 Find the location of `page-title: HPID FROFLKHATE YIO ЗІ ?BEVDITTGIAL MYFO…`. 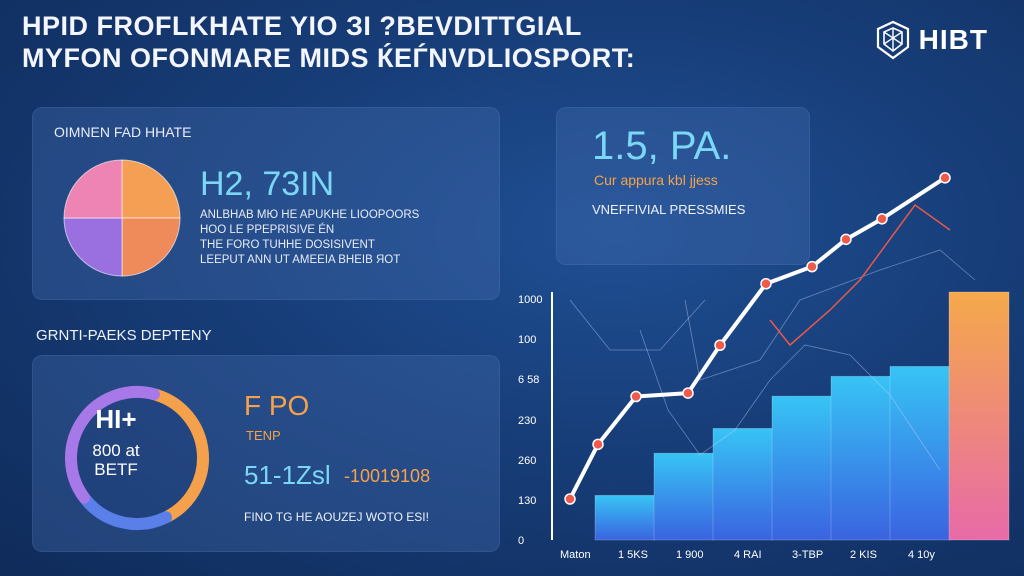

page-title: HPID FROFLKHATE YIO ЗІ ?BEVDITTGIAL MYFO… is located at coordinates (328, 42).